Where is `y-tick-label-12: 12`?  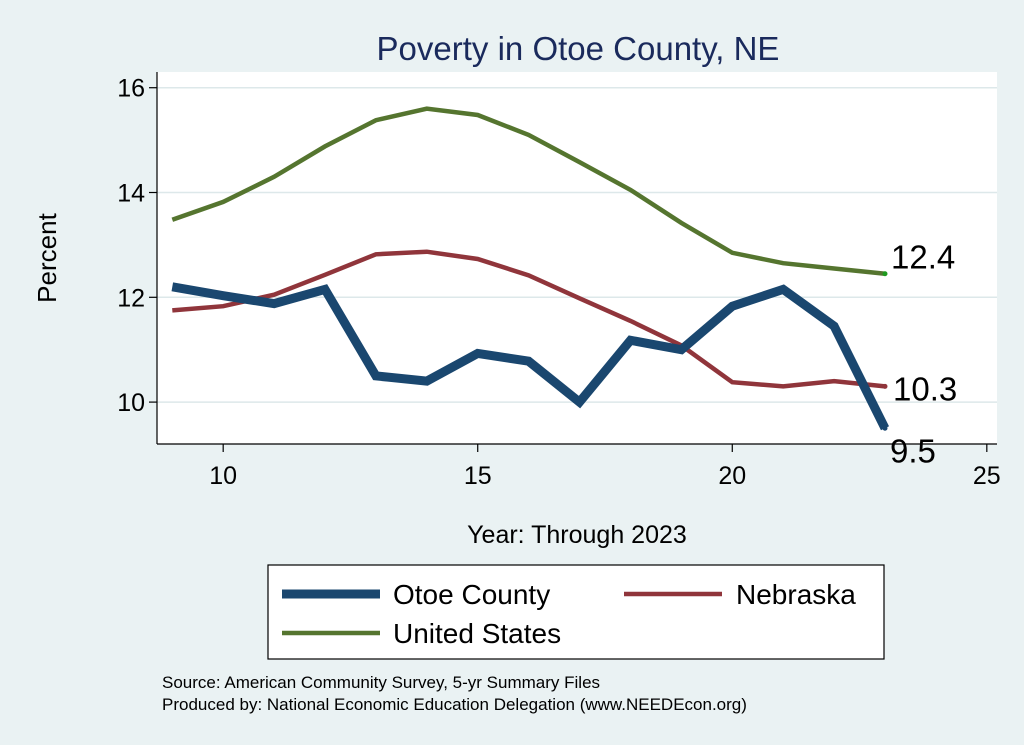 y-tick-label-12: 12 is located at coordinates (131, 298).